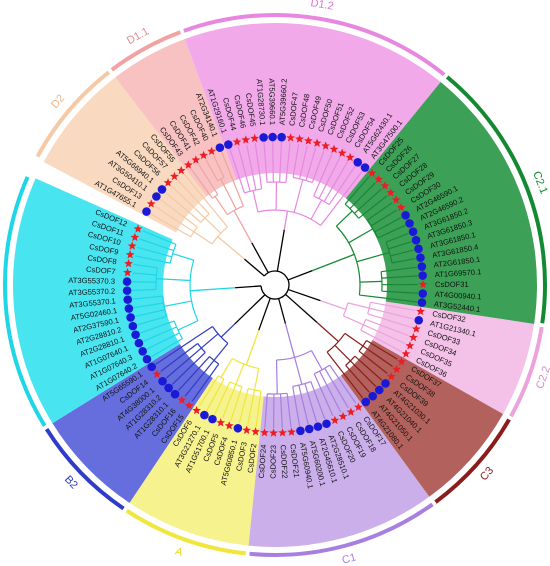 The image size is (550, 566). Describe the element at coordinates (284, 462) in the screenshot. I see `leaf-label: CsDOF22` at that location.